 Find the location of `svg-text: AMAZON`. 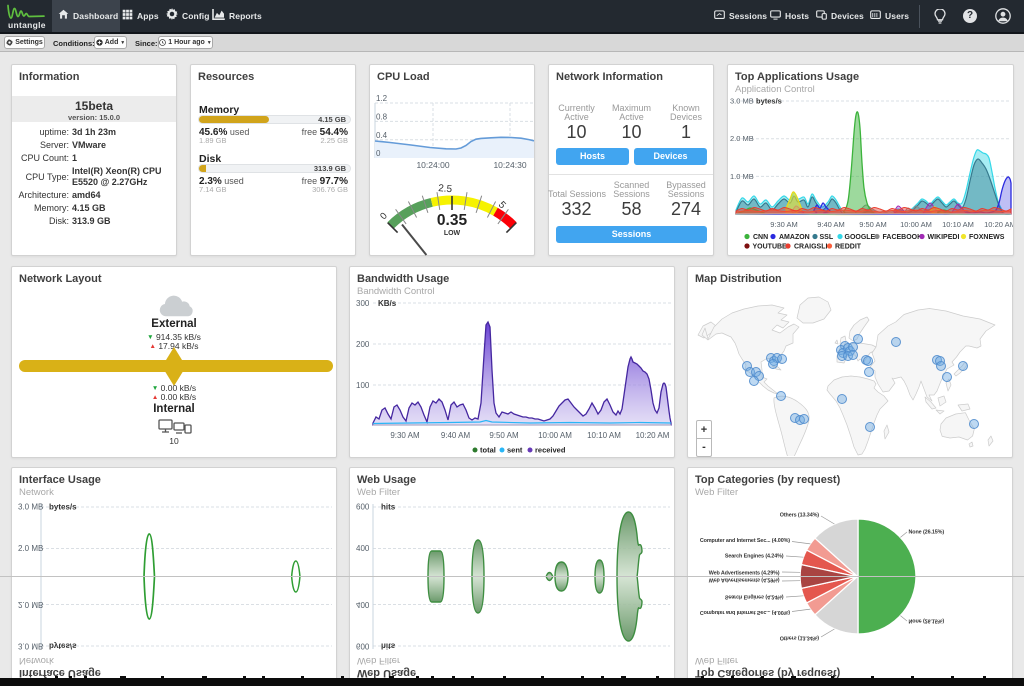

svg-text: AMAZON is located at coordinates (794, 237).